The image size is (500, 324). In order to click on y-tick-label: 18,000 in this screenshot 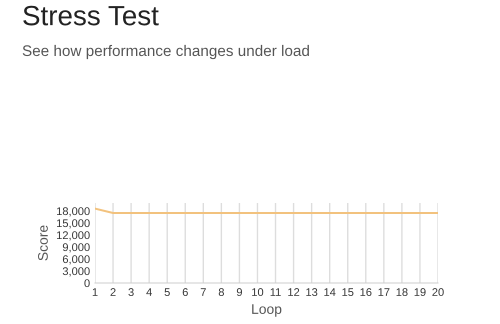, I will do `click(73, 211)`.